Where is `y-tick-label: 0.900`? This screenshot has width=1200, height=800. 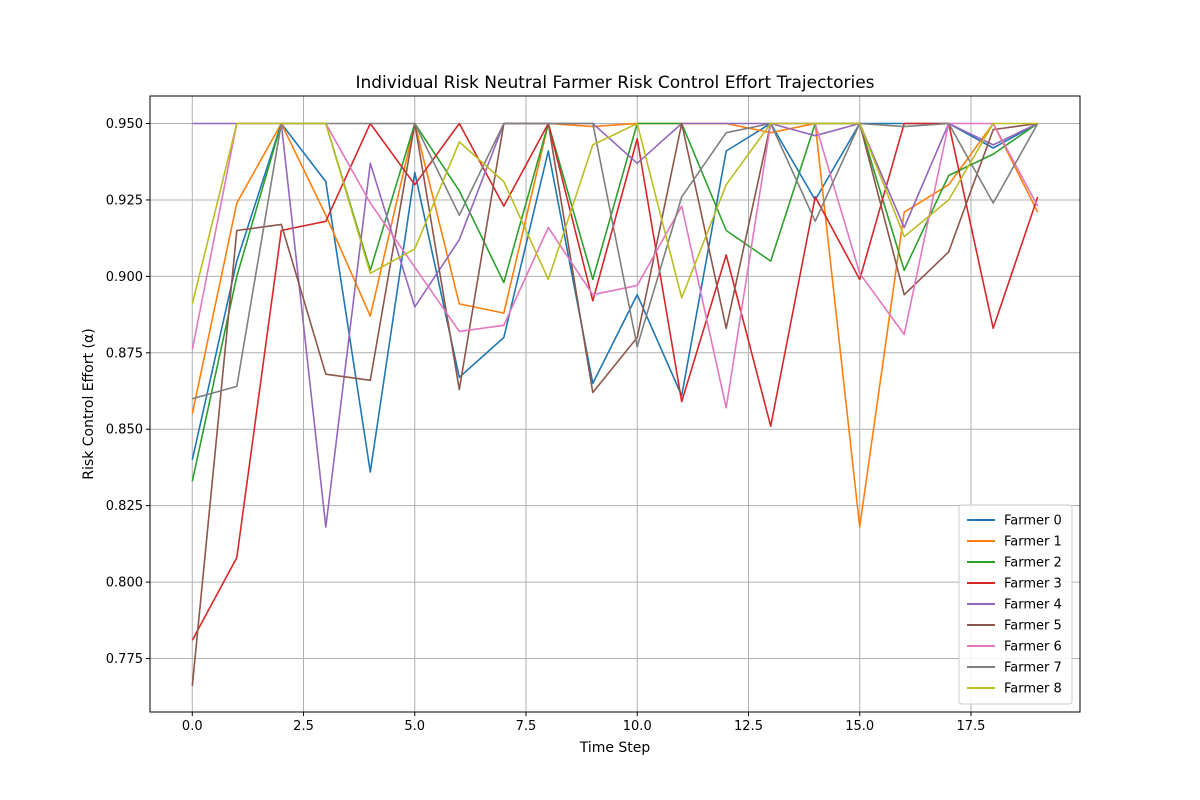
y-tick-label: 0.900 is located at coordinates (124, 277).